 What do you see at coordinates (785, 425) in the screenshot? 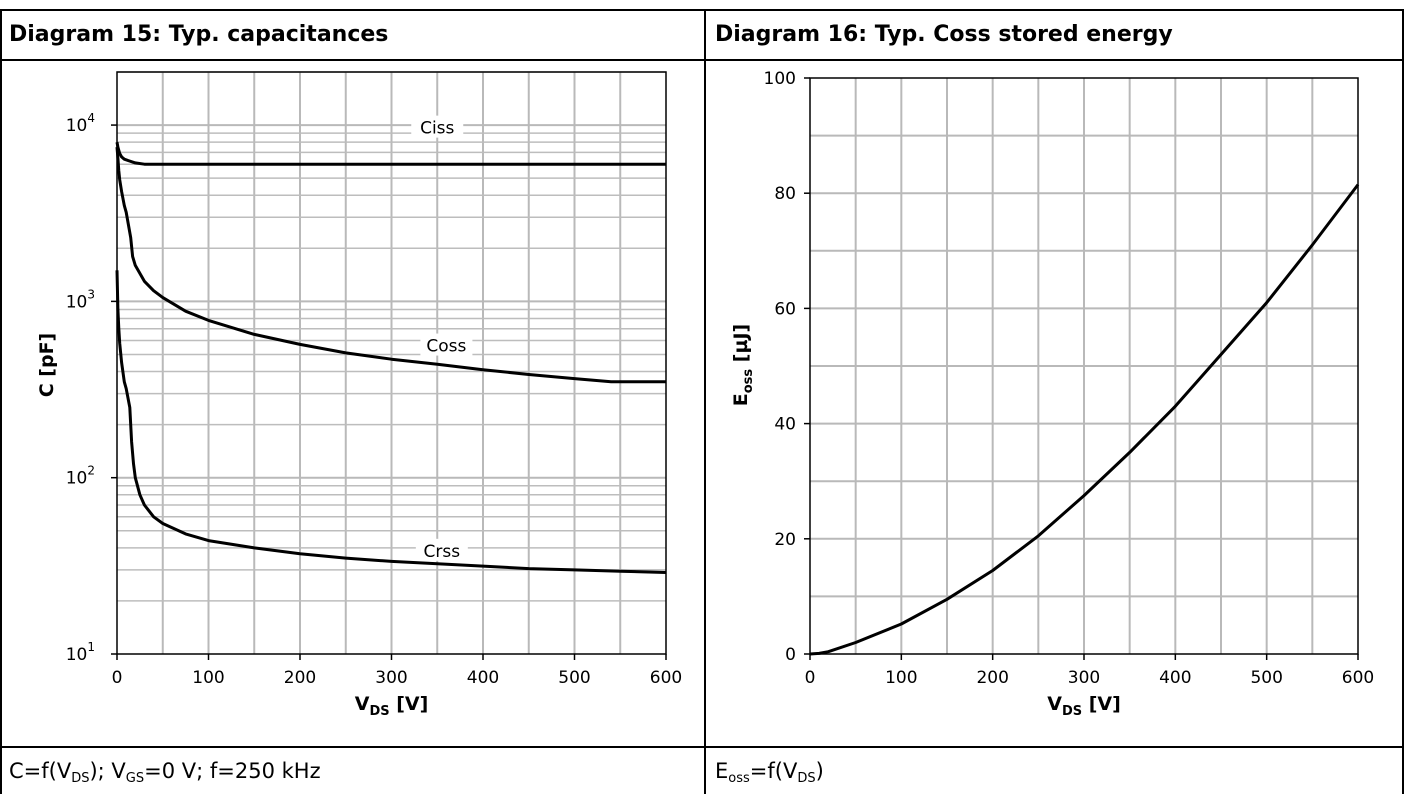
I see `y-tick-label: 40` at bounding box center [785, 425].